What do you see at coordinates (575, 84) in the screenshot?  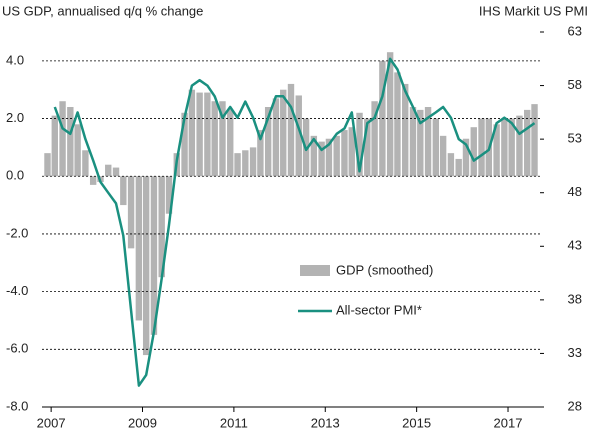 I see `y2-tick-label: 58` at bounding box center [575, 84].